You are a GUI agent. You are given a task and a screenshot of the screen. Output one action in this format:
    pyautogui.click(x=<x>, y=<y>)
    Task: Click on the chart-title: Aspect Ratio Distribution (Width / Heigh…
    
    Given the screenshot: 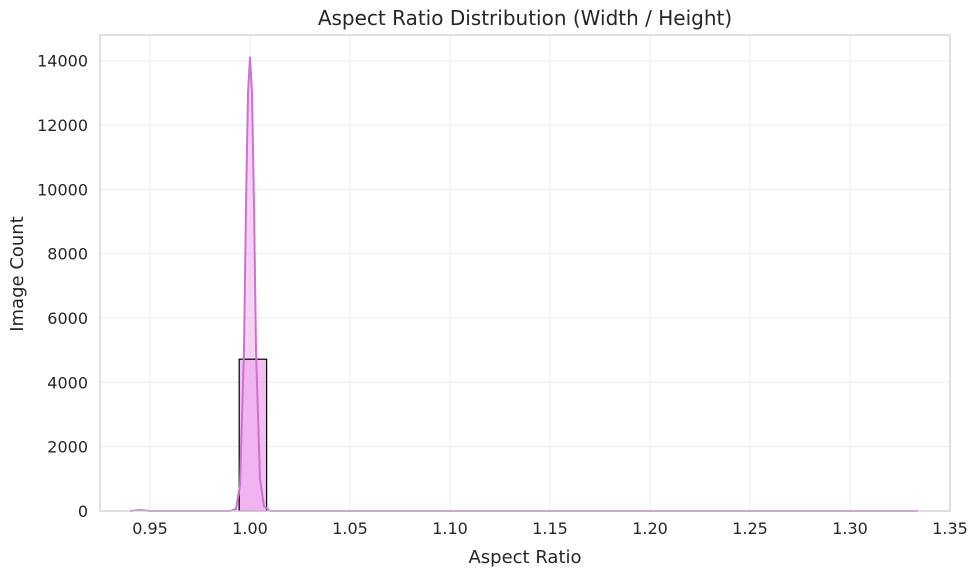 What is the action you would take?
    pyautogui.click(x=525, y=18)
    